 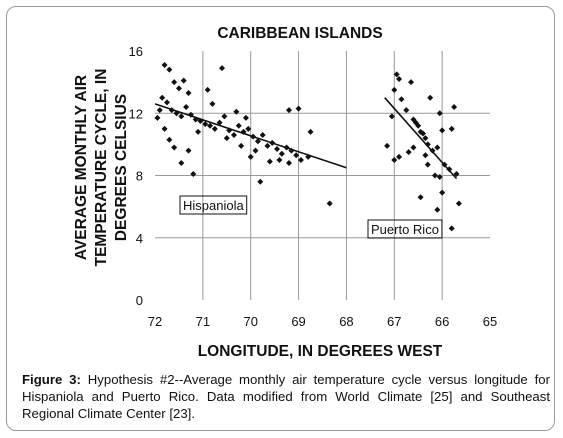 I want to click on y-axis-label-line: AVERAGE MONTHLY AIR, so click(x=81, y=167).